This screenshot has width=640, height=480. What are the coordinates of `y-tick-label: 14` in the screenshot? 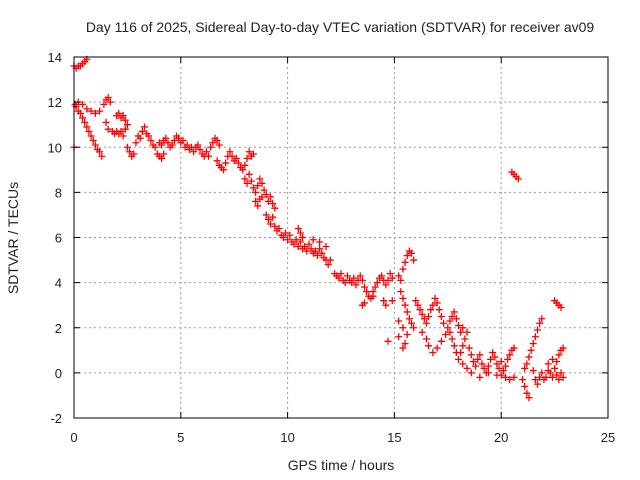 It's located at (55, 57).